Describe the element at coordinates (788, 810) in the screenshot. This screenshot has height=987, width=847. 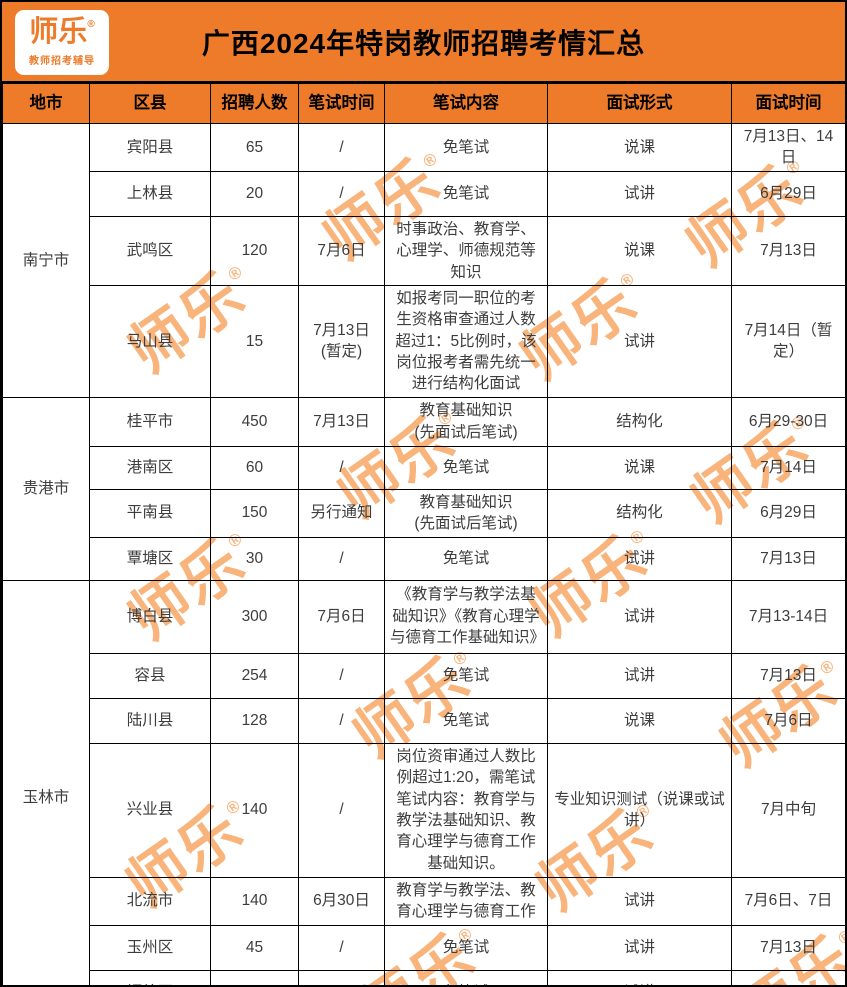
I see `interview-time-cell: 7月中旬` at that location.